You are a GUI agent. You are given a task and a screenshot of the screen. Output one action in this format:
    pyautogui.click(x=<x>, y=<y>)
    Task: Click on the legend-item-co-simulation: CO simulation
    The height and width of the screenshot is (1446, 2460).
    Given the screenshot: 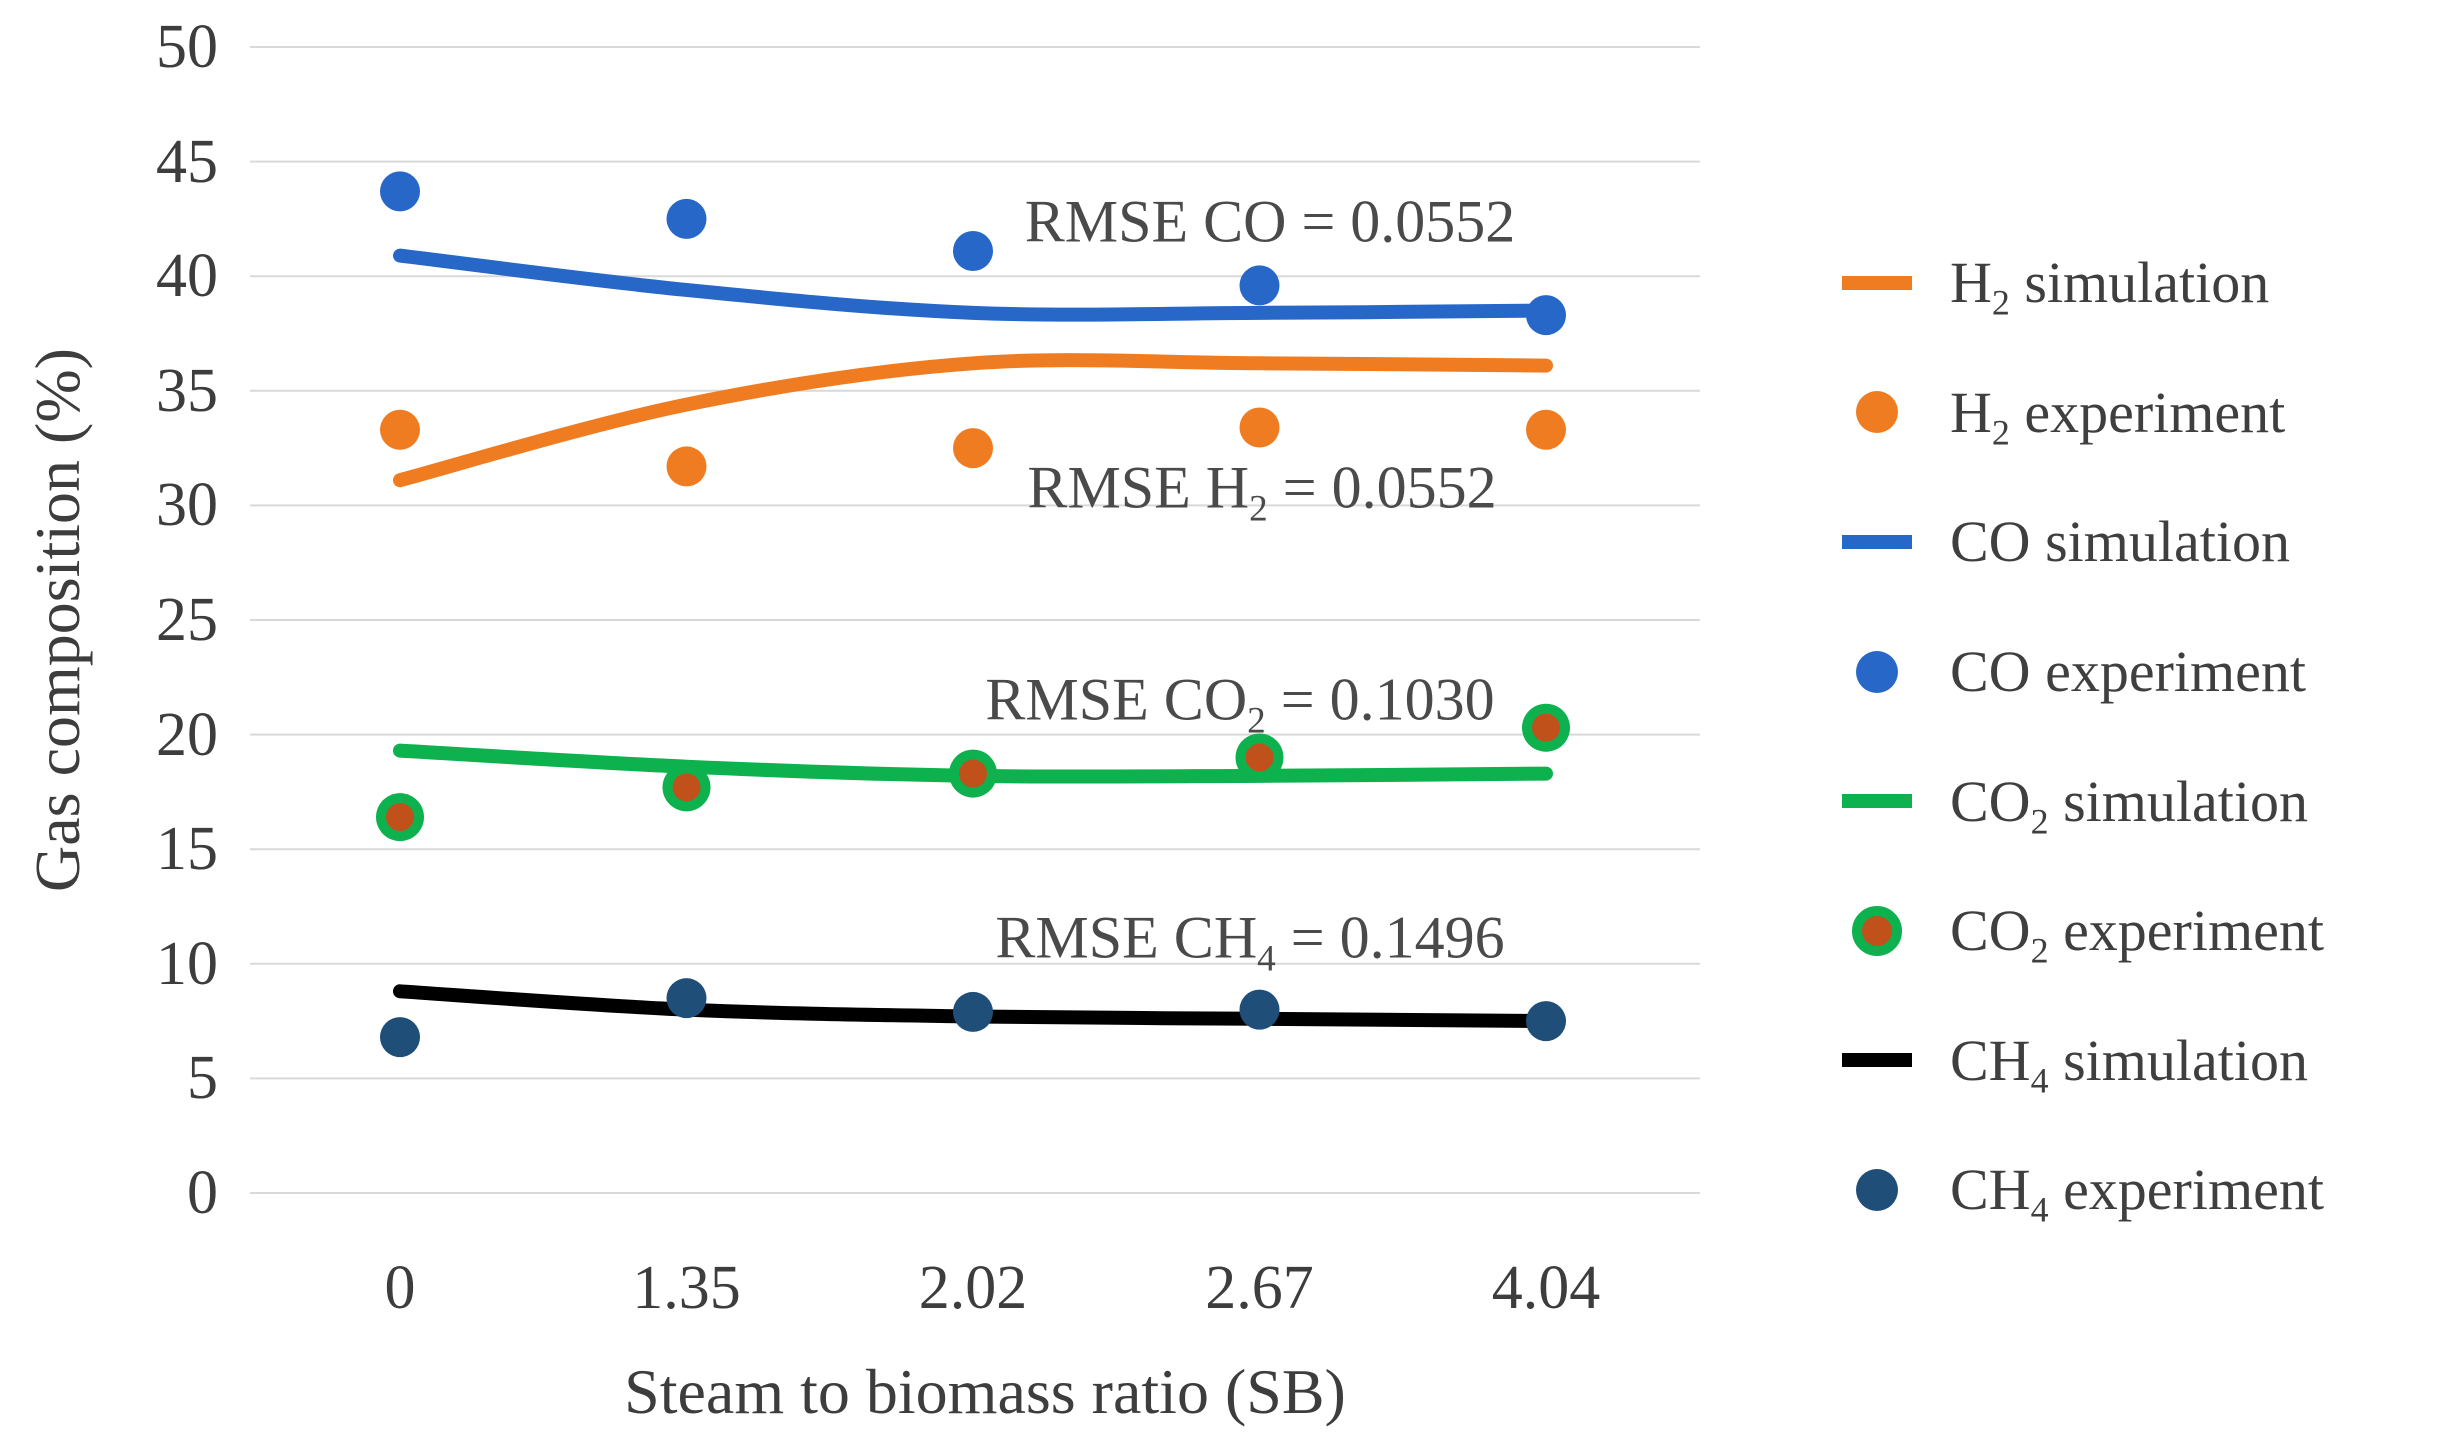 What is the action you would take?
    pyautogui.click(x=2147, y=542)
    